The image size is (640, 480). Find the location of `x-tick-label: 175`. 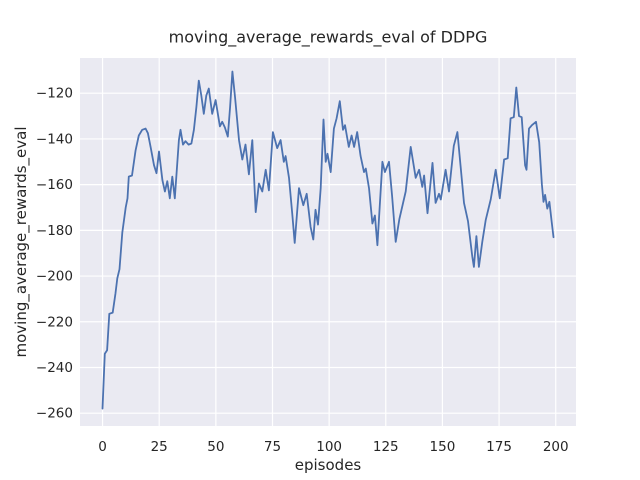

x-tick-label: 175 is located at coordinates (499, 447).